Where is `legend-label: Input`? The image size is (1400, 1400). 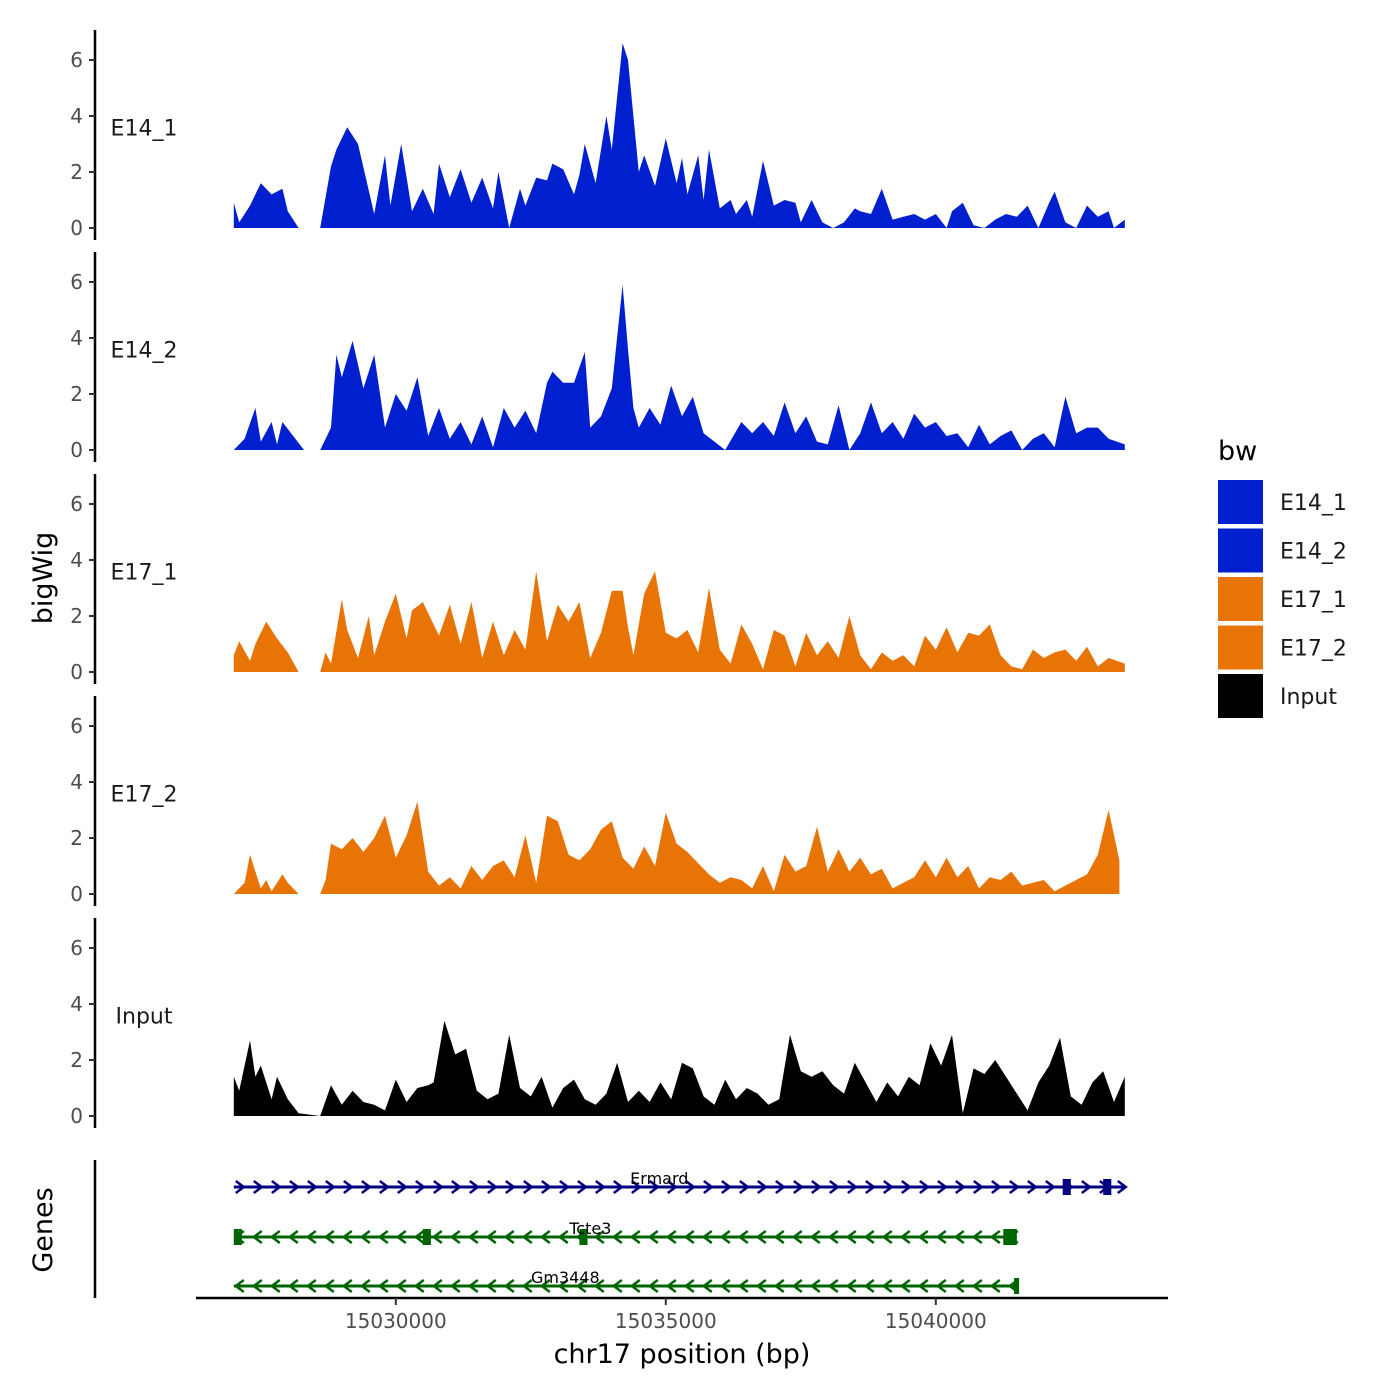 legend-label: Input is located at coordinates (1308, 697).